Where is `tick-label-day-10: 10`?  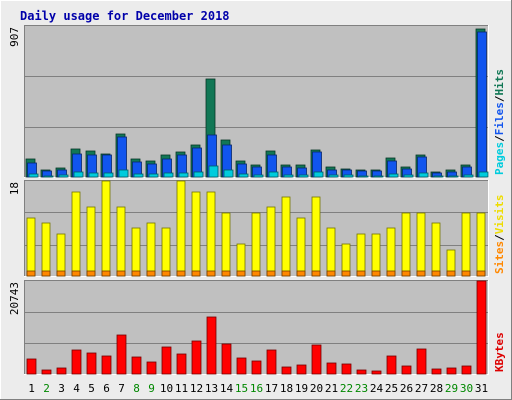
tick-label-day-10: 10 is located at coordinates (166, 388).